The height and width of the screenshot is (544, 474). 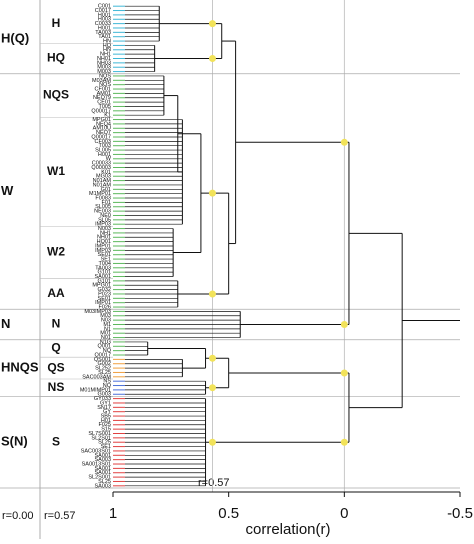 I want to click on leaf-label: Q00017, so click(x=101, y=137).